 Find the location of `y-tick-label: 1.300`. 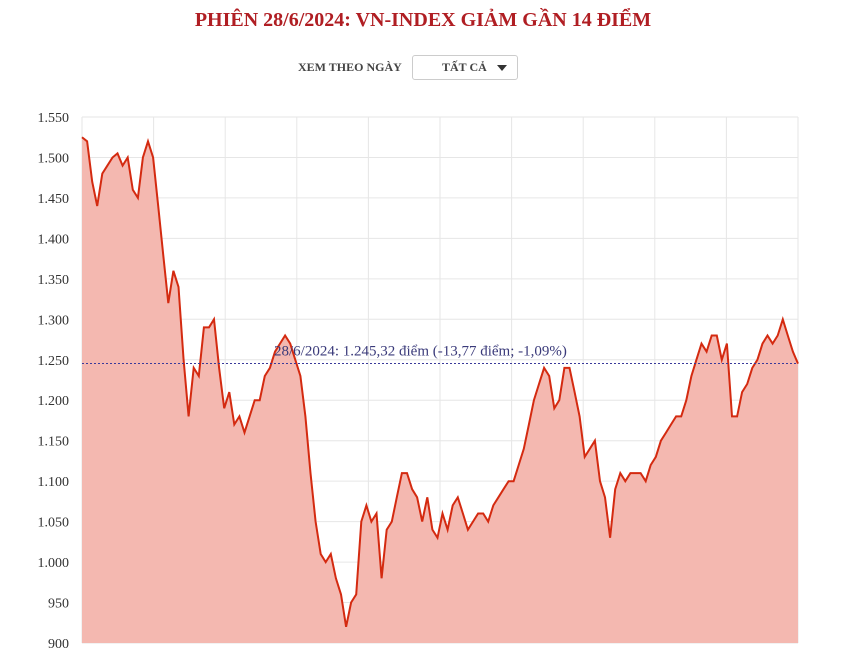

y-tick-label: 1.300 is located at coordinates (54, 320).